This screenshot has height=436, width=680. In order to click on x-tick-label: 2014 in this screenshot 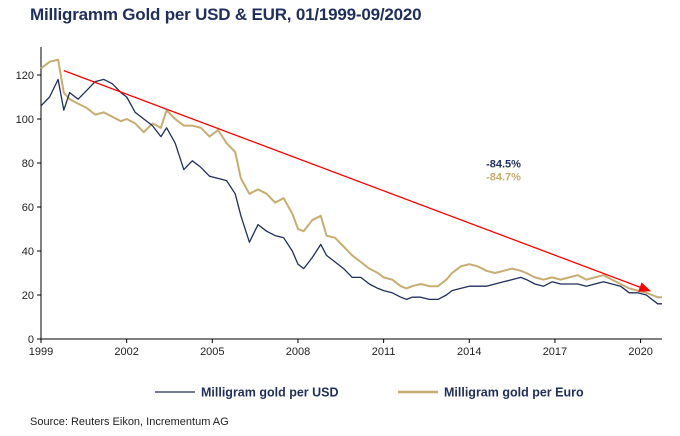, I will do `click(469, 352)`.